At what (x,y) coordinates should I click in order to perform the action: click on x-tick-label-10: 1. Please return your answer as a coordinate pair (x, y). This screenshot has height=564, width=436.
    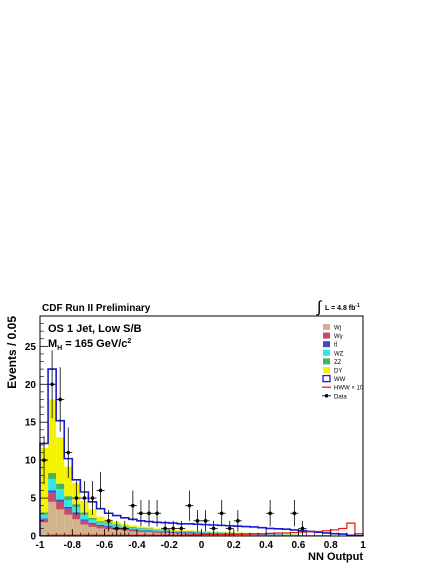
    Looking at the image, I should click on (363, 545).